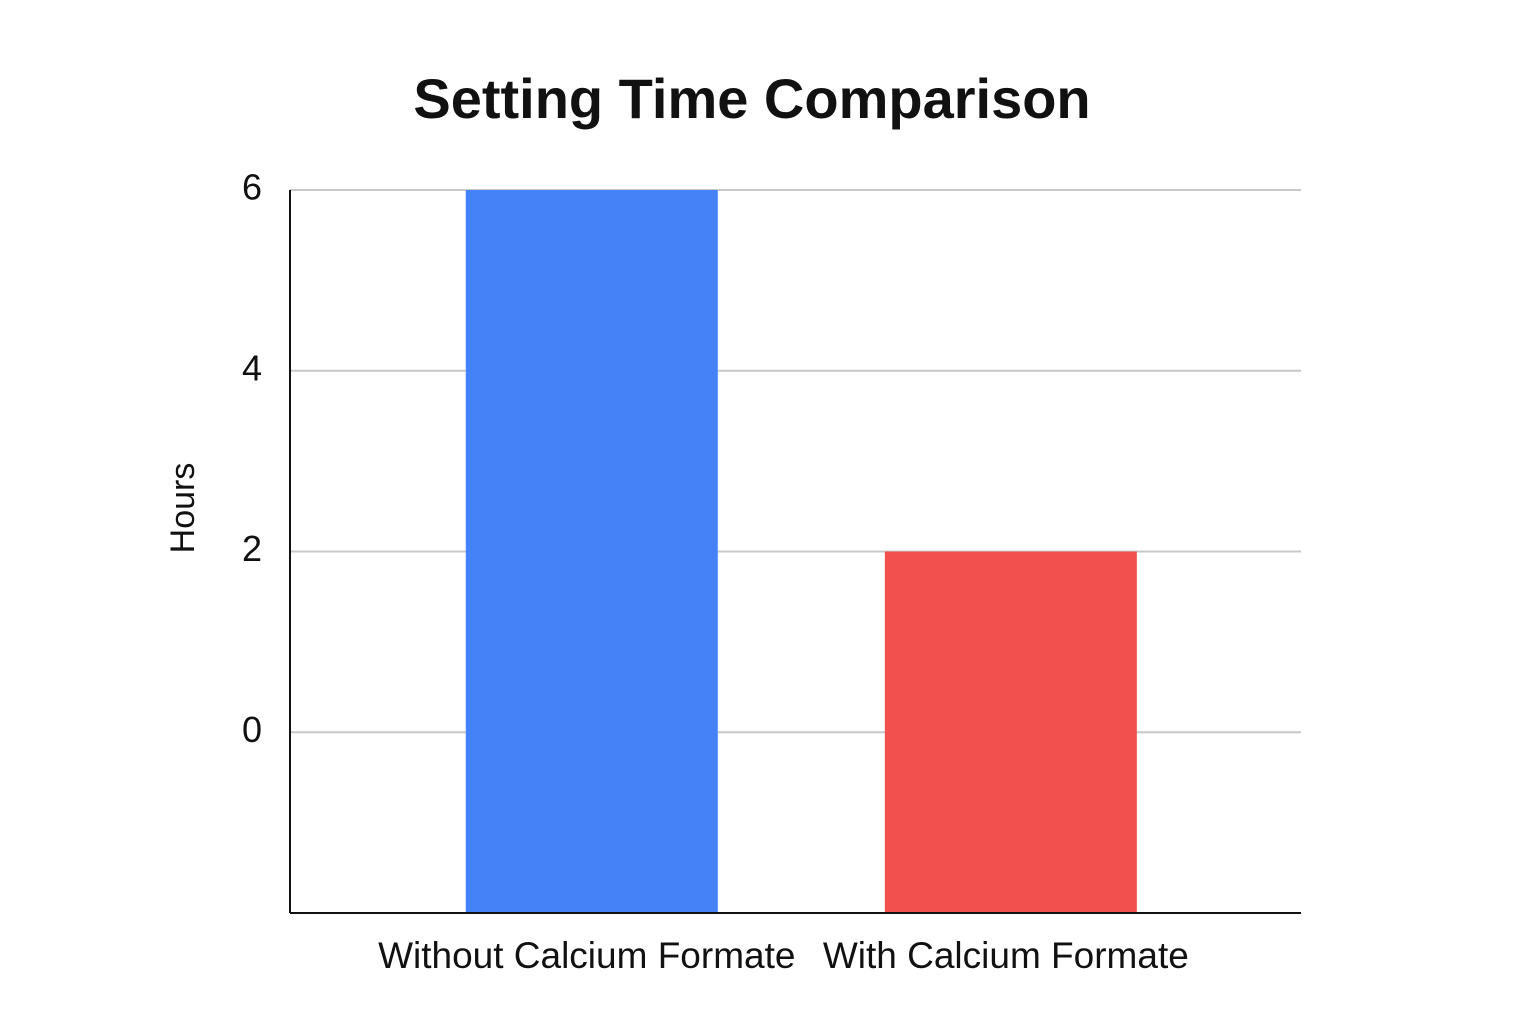 This screenshot has height=1024, width=1536. Describe the element at coordinates (252, 729) in the screenshot. I see `y-tick-label: 0` at that location.